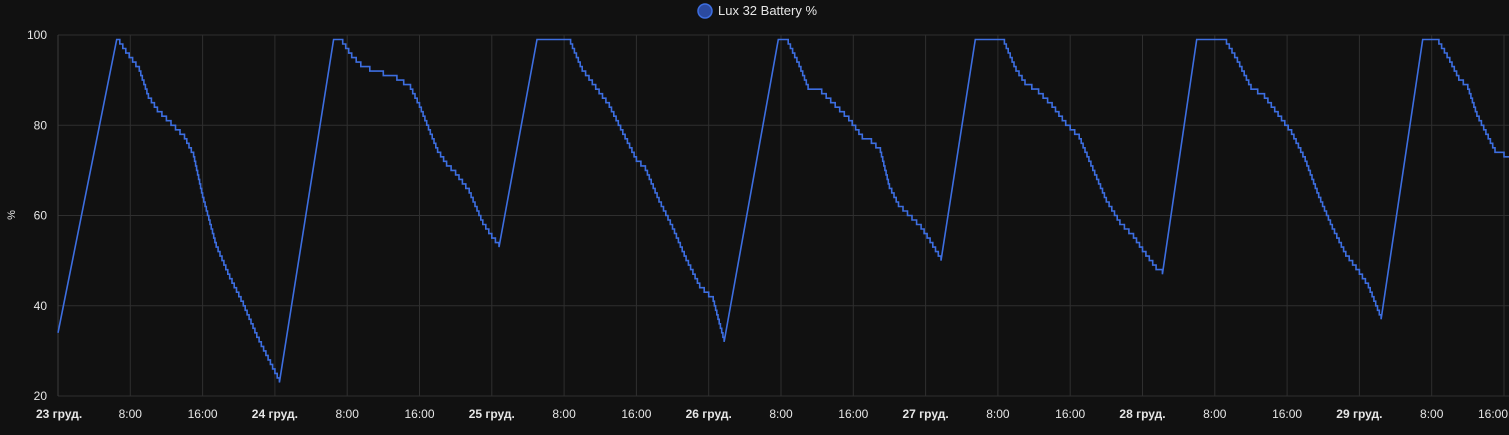 Image resolution: width=1509 pixels, height=435 pixels. What do you see at coordinates (41, 216) in the screenshot?
I see `y-tick-label: 60` at bounding box center [41, 216].